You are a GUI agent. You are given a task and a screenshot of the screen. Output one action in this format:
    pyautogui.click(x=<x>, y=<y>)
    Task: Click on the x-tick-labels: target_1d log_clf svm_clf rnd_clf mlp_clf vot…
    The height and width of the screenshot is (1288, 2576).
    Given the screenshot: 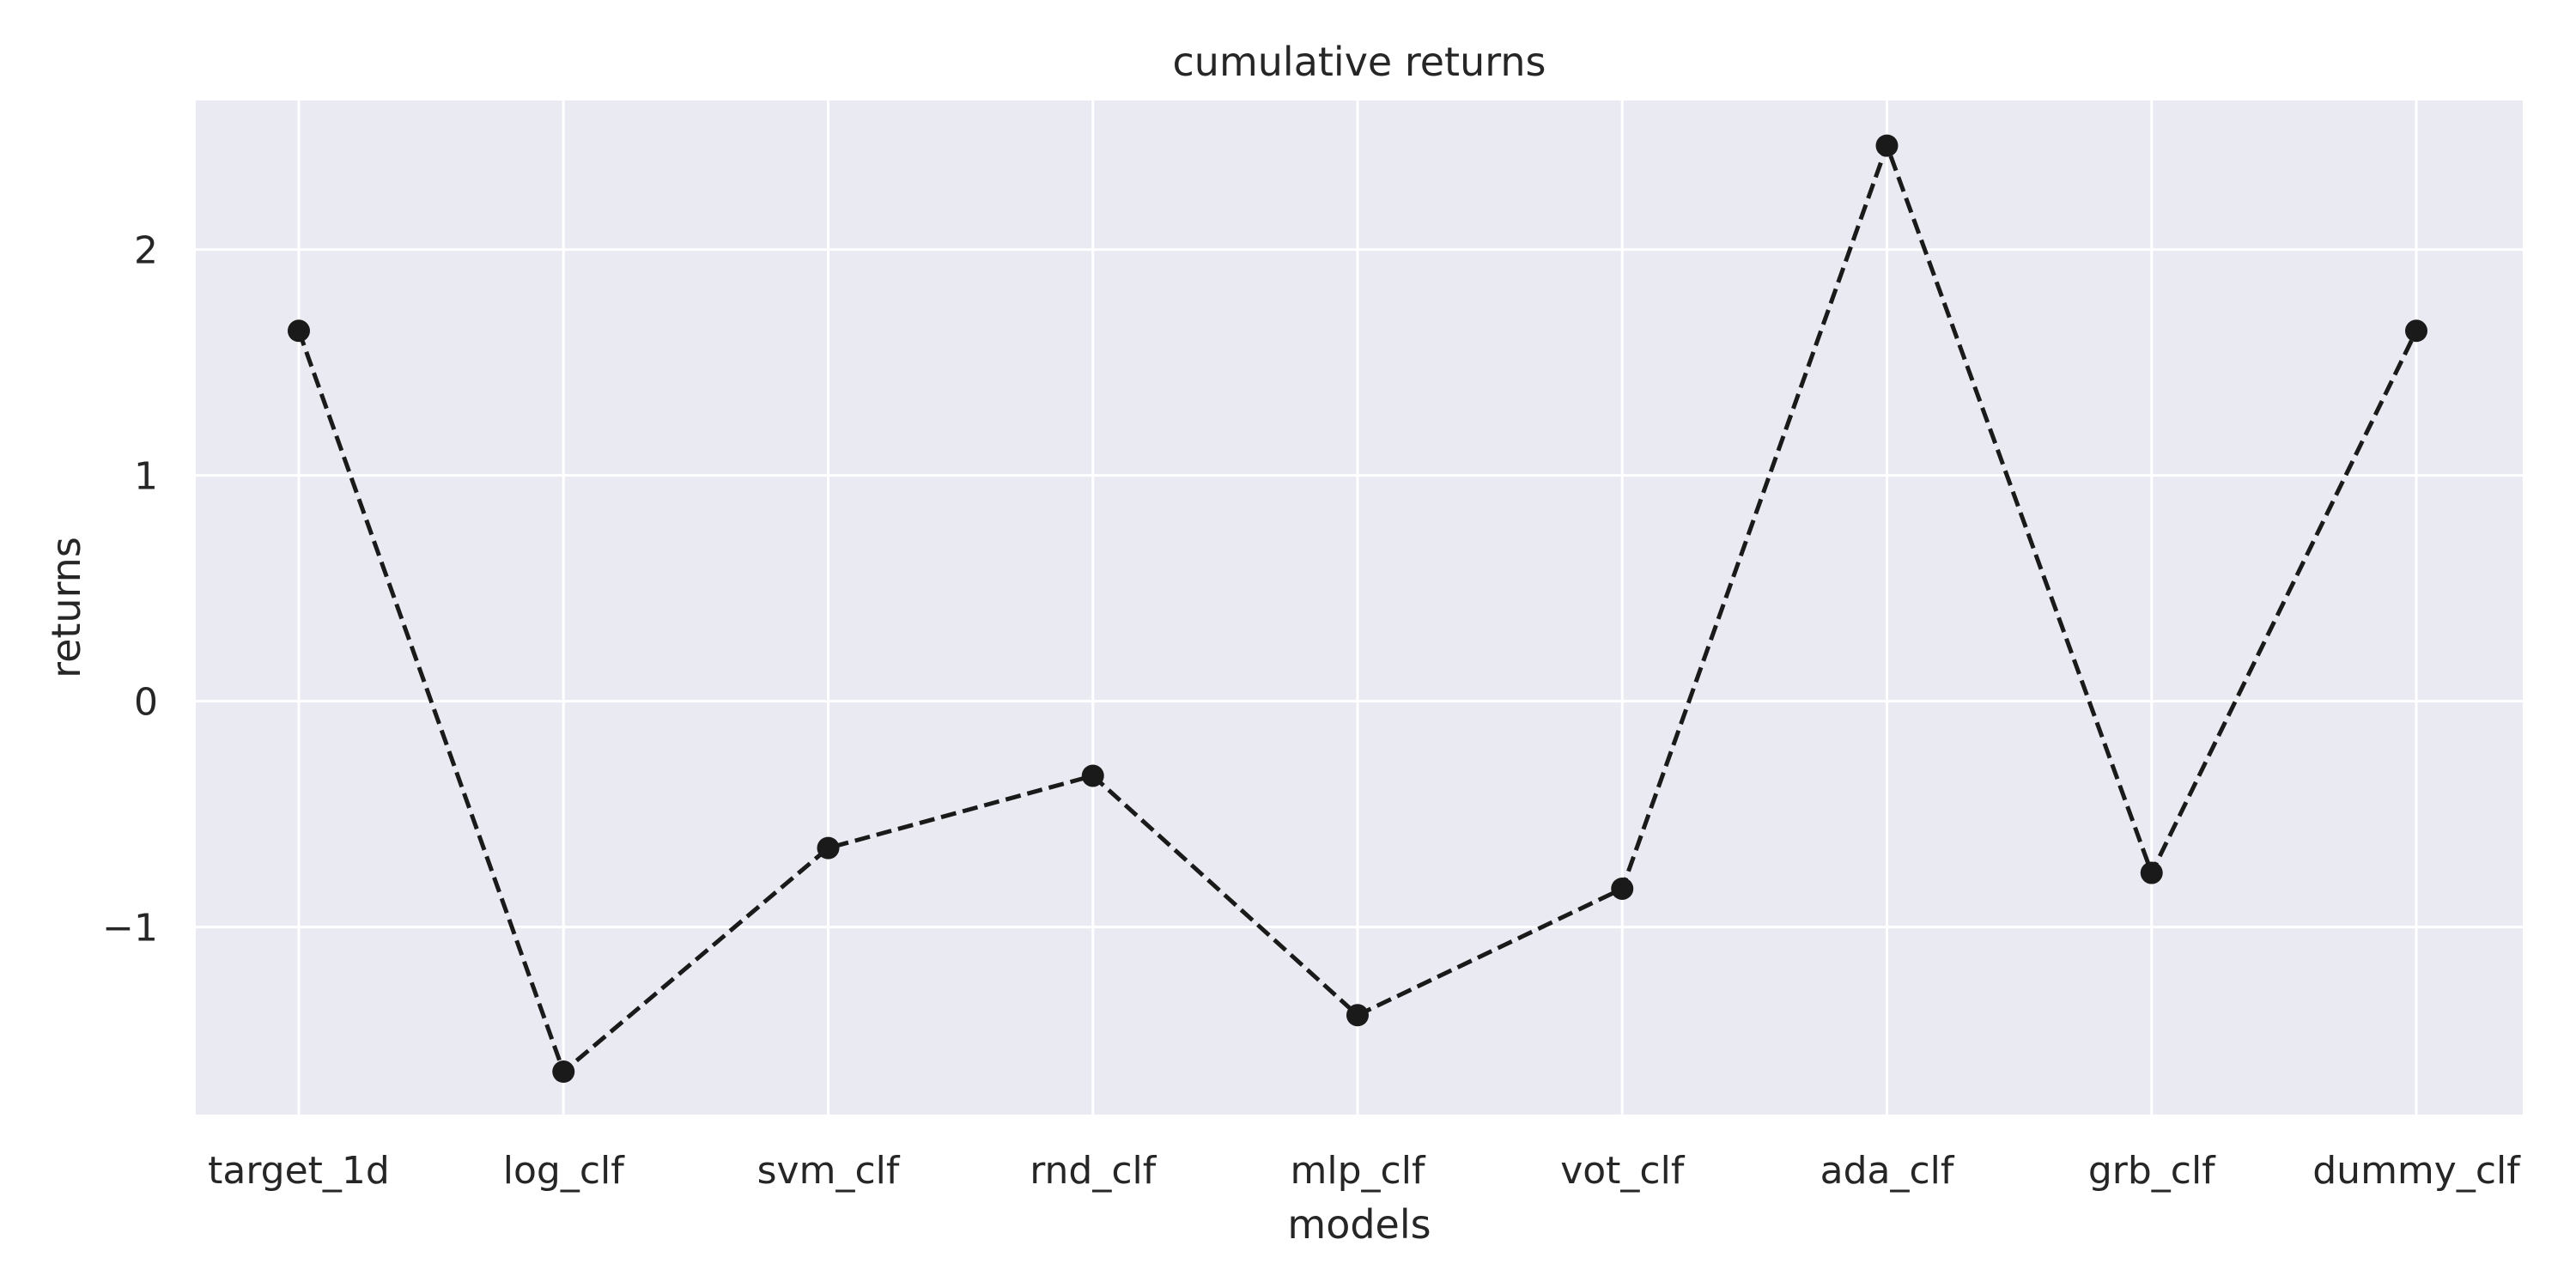 What is the action you would take?
    pyautogui.click(x=1364, y=1171)
    